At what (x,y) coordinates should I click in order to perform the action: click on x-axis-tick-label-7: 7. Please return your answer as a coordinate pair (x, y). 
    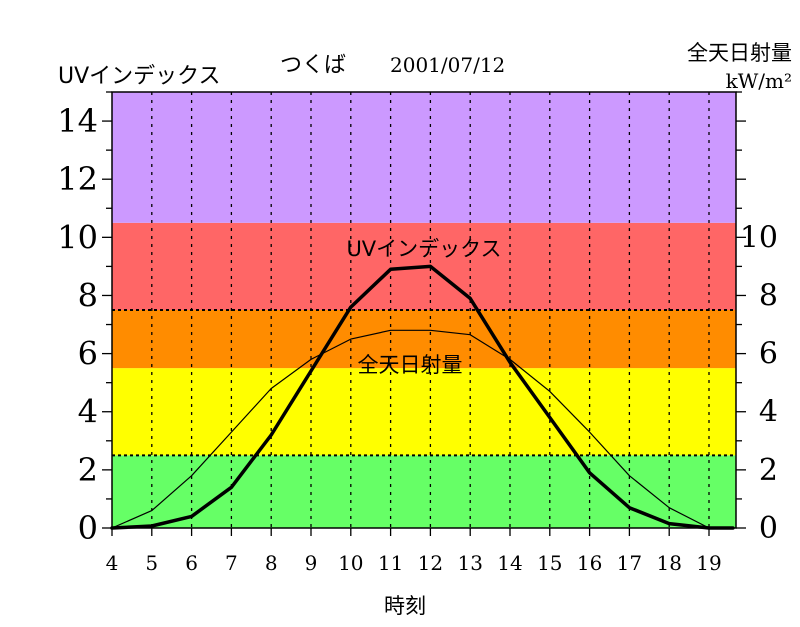
    Looking at the image, I should click on (231, 563).